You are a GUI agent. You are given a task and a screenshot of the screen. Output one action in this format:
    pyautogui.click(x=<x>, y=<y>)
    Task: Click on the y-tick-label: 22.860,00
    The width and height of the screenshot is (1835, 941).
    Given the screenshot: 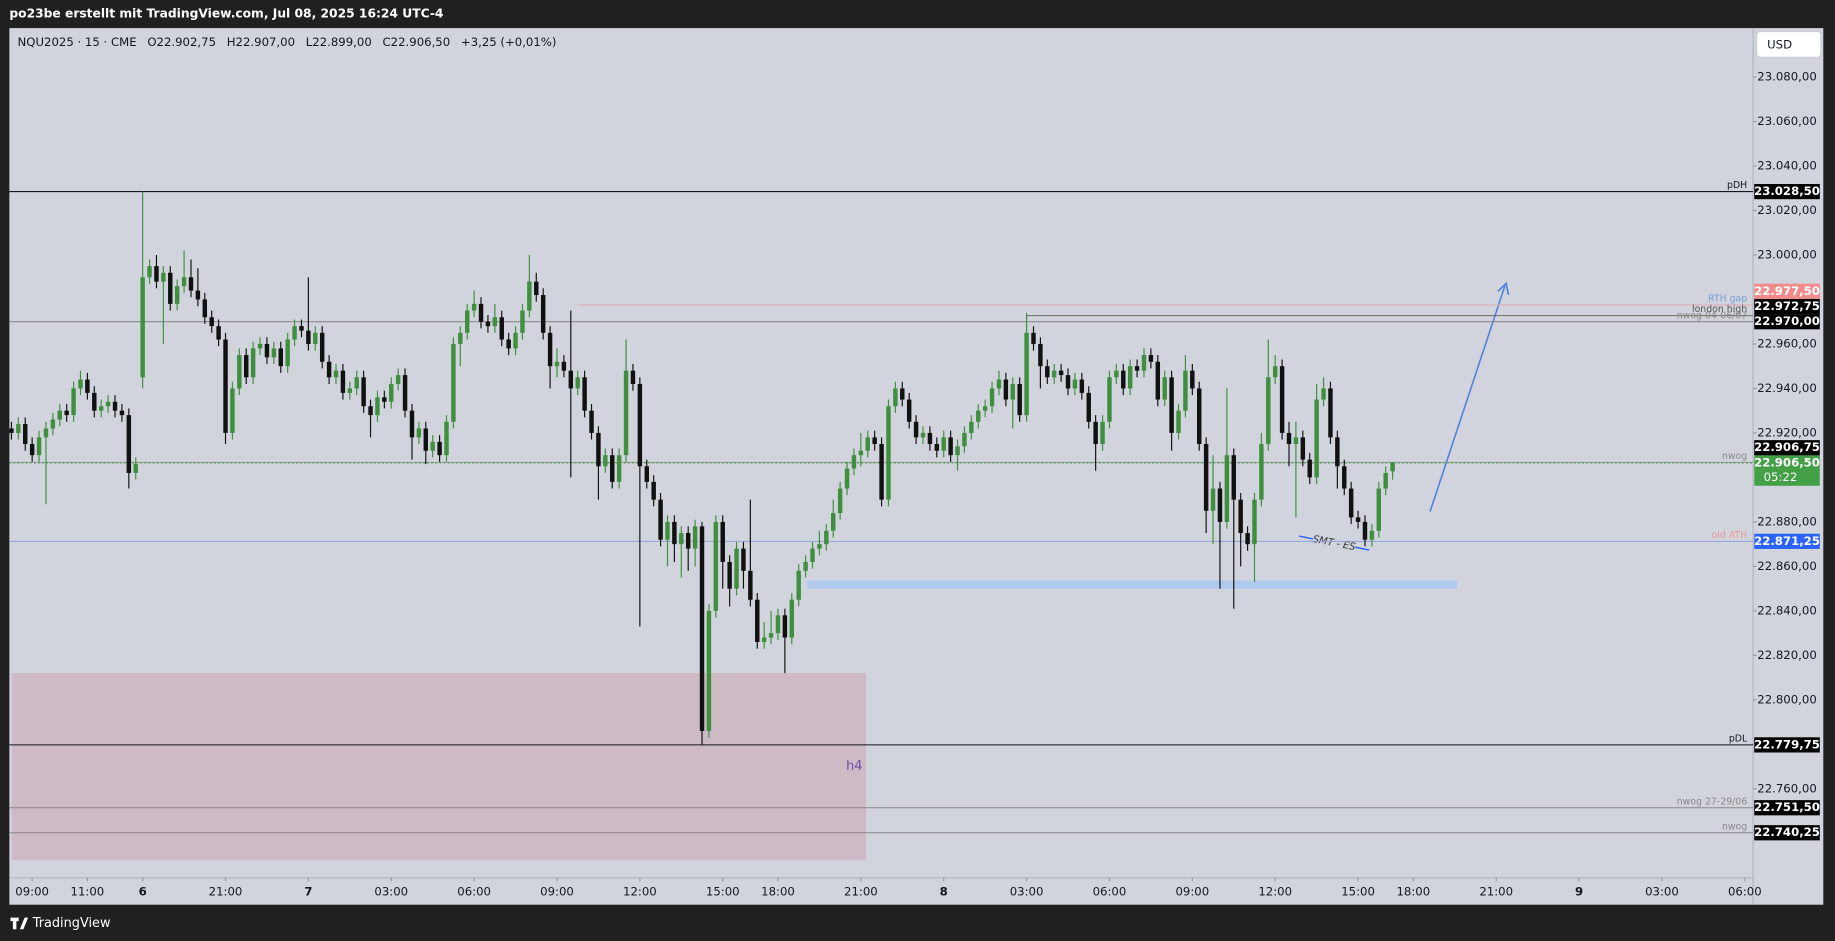 What is the action you would take?
    pyautogui.click(x=1786, y=566)
    